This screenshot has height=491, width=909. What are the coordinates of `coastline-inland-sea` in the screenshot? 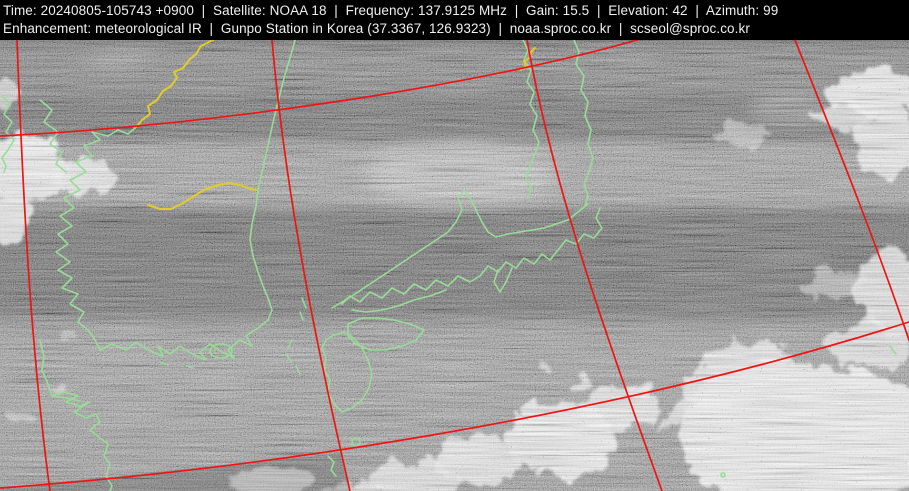 It's located at (399, 301).